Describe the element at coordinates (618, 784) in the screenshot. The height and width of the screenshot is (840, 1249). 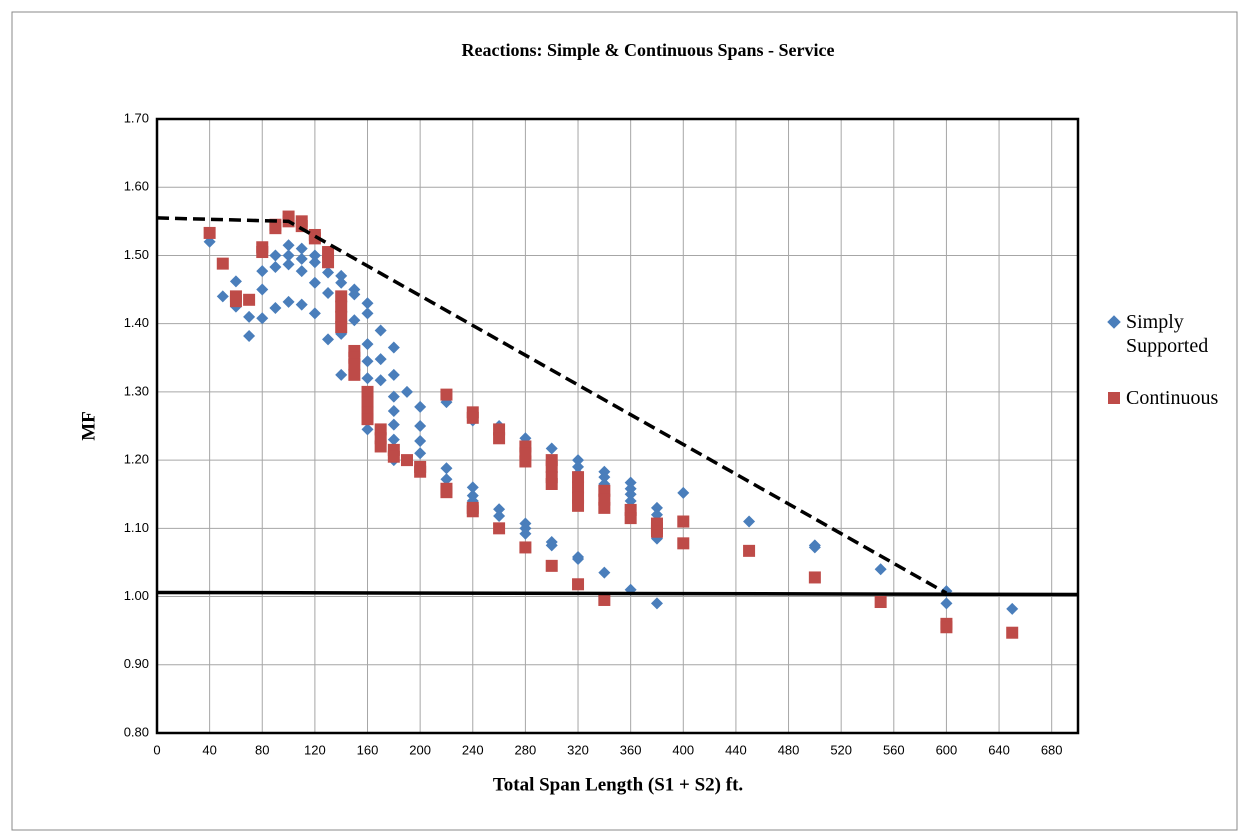
I see `x-axis-label: Total Span Length (S1 + S2) ft.` at that location.